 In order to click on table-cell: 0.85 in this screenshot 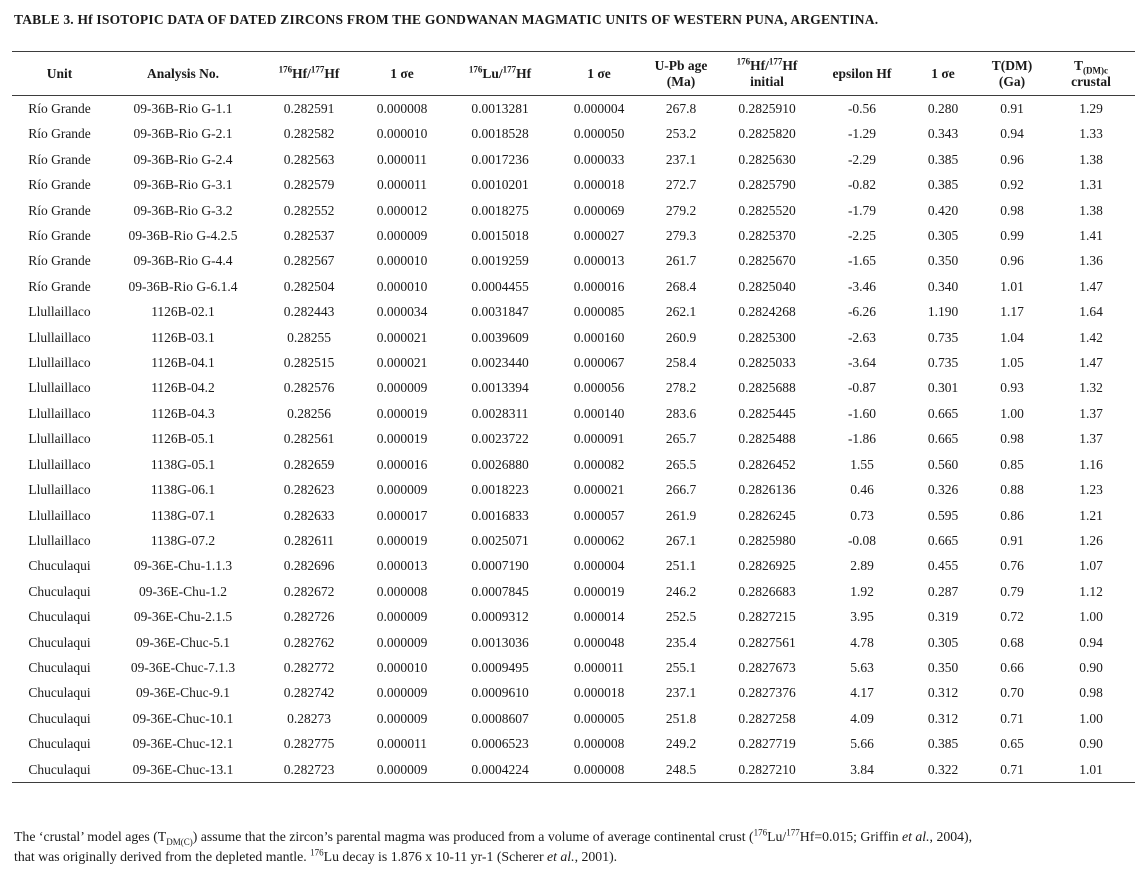, I will do `click(1012, 464)`.